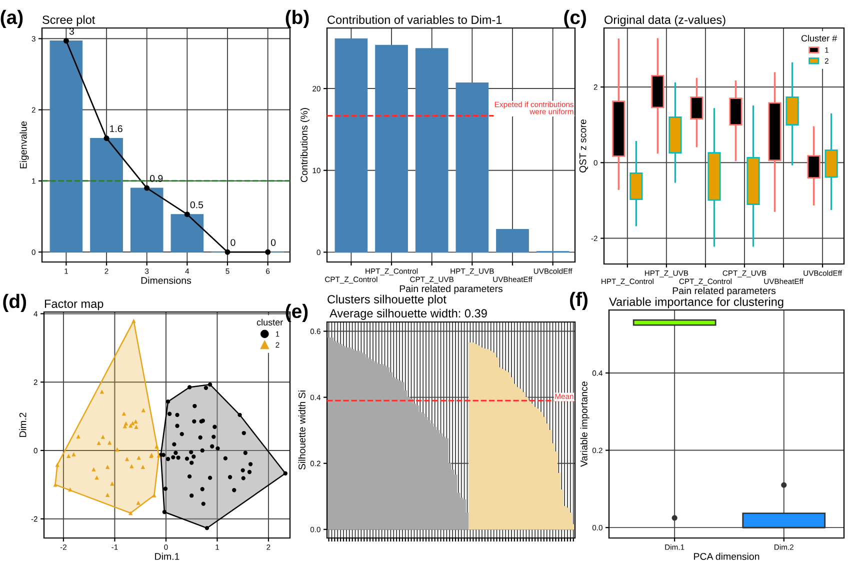 Image resolution: width=848 pixels, height=564 pixels. Describe the element at coordinates (585, 424) in the screenshot. I see `y-axis-title: Variable importance` at that location.